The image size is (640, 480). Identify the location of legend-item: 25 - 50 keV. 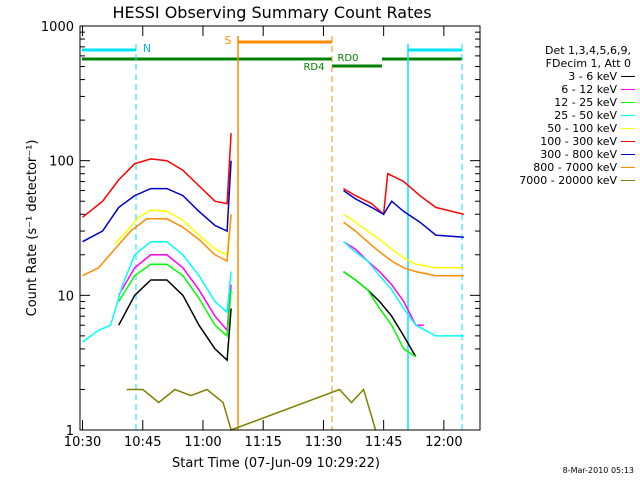
(567, 115).